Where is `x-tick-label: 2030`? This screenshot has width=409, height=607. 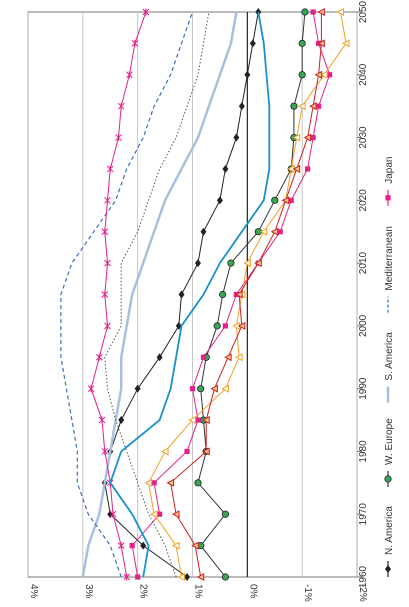 x-tick-label: 2030 is located at coordinates (363, 137).